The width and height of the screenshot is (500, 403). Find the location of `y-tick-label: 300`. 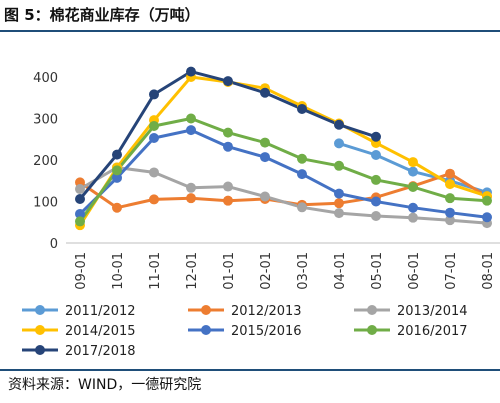

y-tick-label: 300 is located at coordinates (45, 120).